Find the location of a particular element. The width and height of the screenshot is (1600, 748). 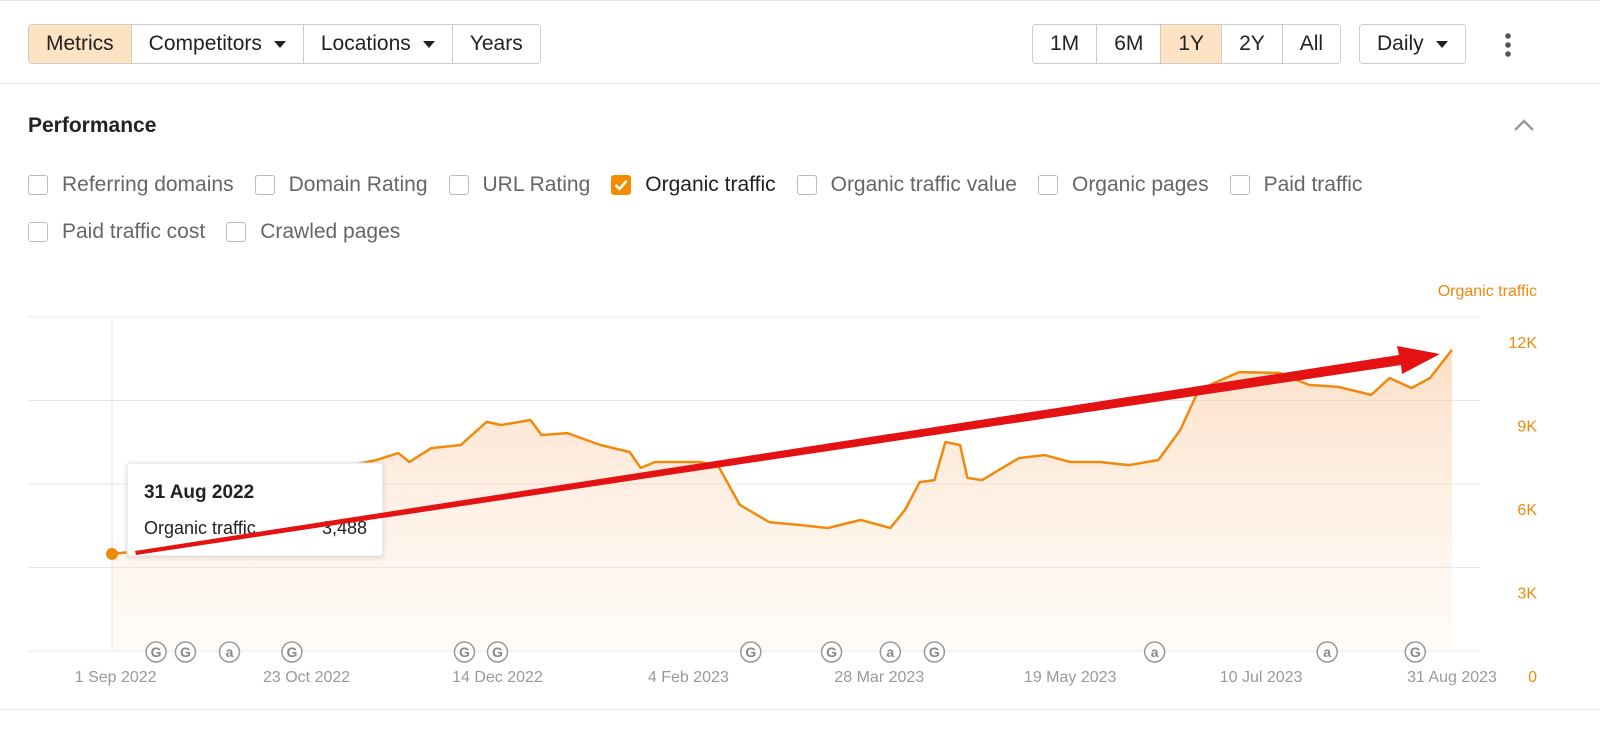

button-label: 2Y is located at coordinates (1252, 43).